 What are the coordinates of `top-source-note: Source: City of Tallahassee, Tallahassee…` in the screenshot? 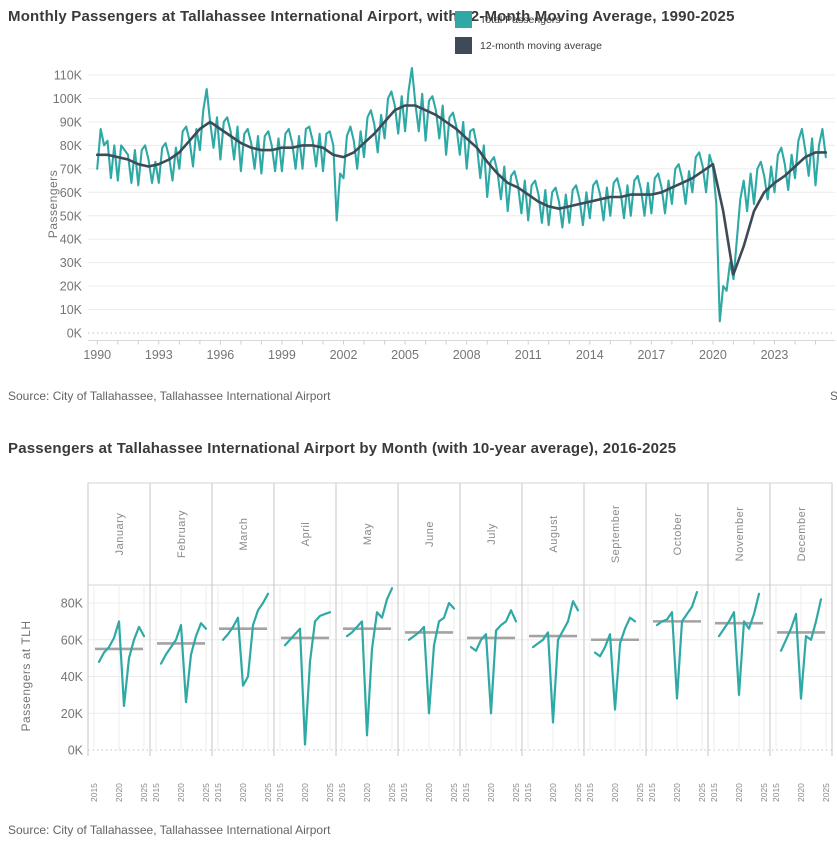 It's located at (169, 396).